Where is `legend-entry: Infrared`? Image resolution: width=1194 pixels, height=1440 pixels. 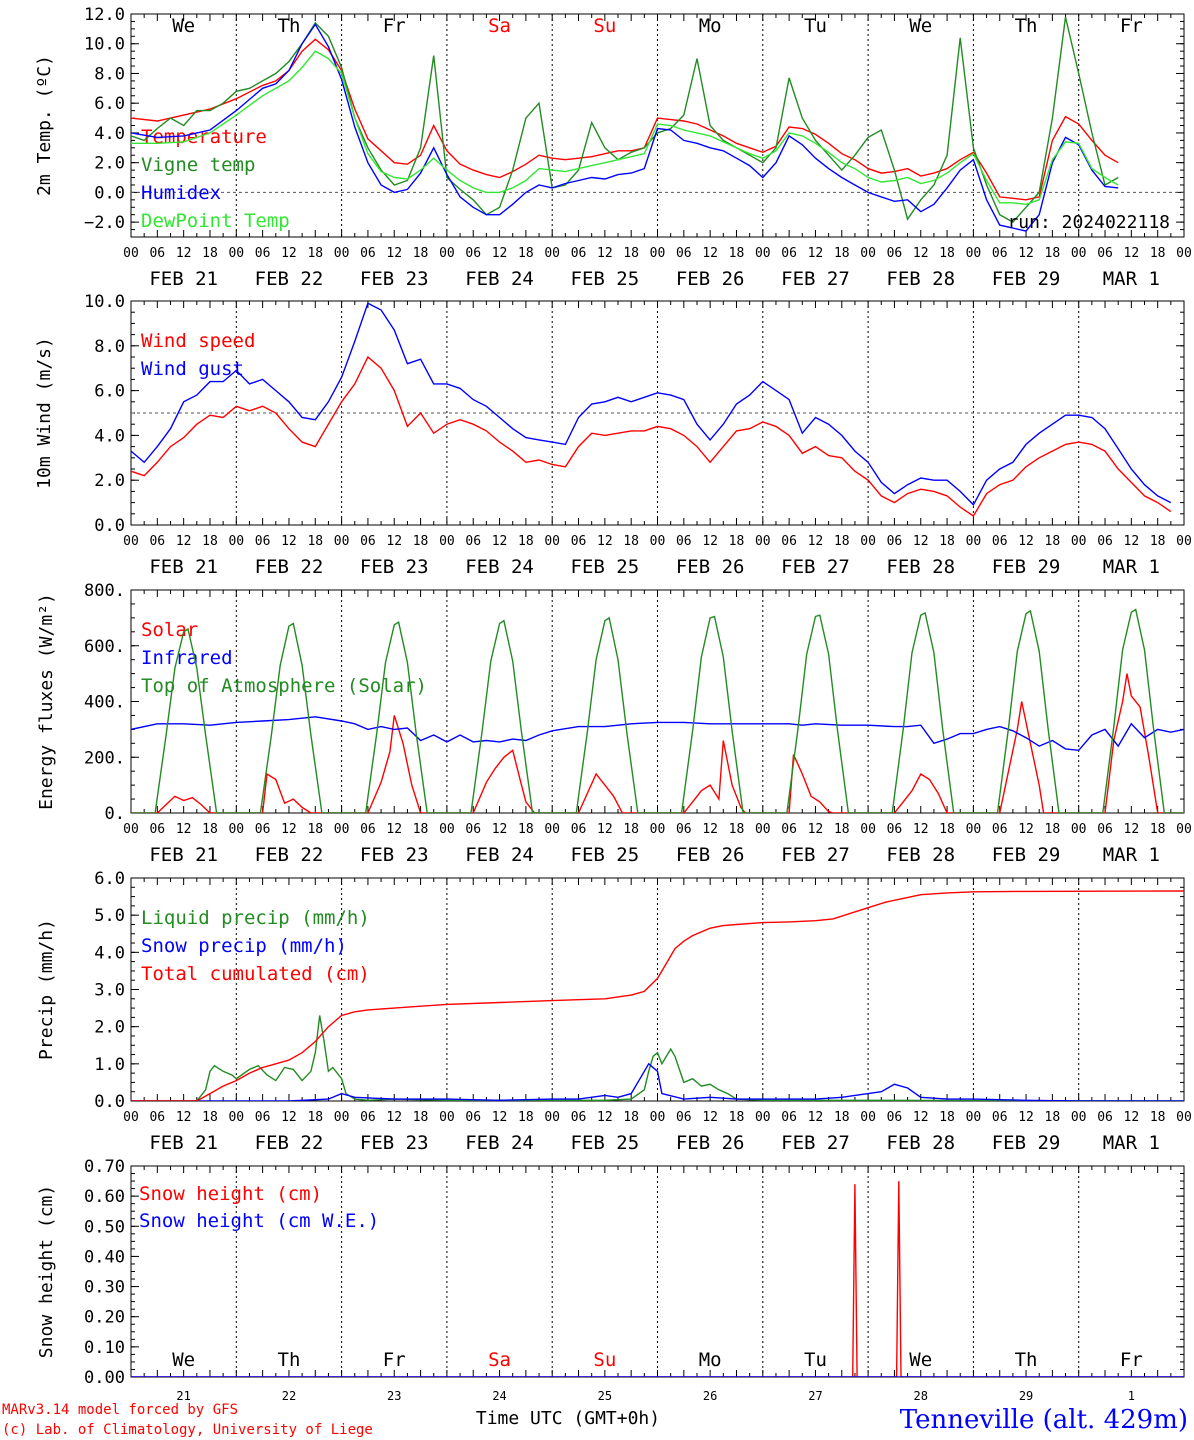
legend-entry: Infrared is located at coordinates (187, 658).